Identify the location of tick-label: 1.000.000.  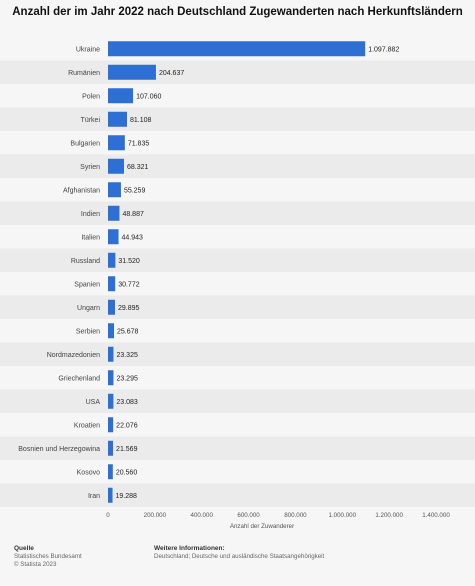
(343, 515).